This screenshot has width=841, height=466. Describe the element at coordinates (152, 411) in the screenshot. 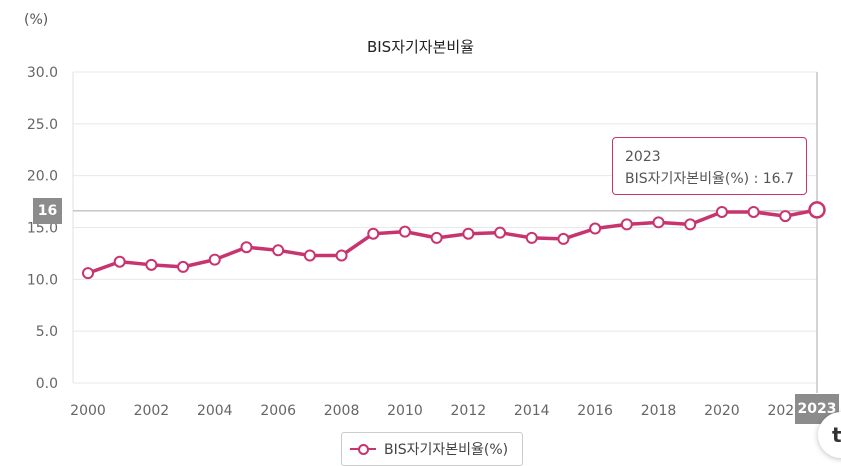

I see `x-tick-label: 2002` at that location.